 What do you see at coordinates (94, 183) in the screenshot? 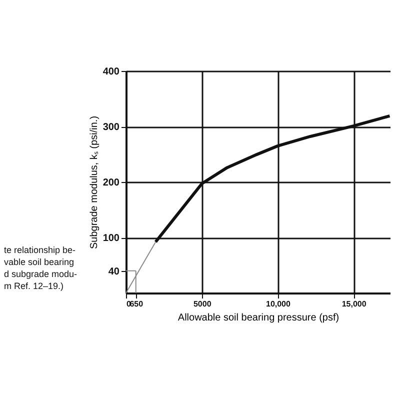
I see `y-axis-title: Subgrade modulus, kₛ (psi/in.)` at bounding box center [94, 183].